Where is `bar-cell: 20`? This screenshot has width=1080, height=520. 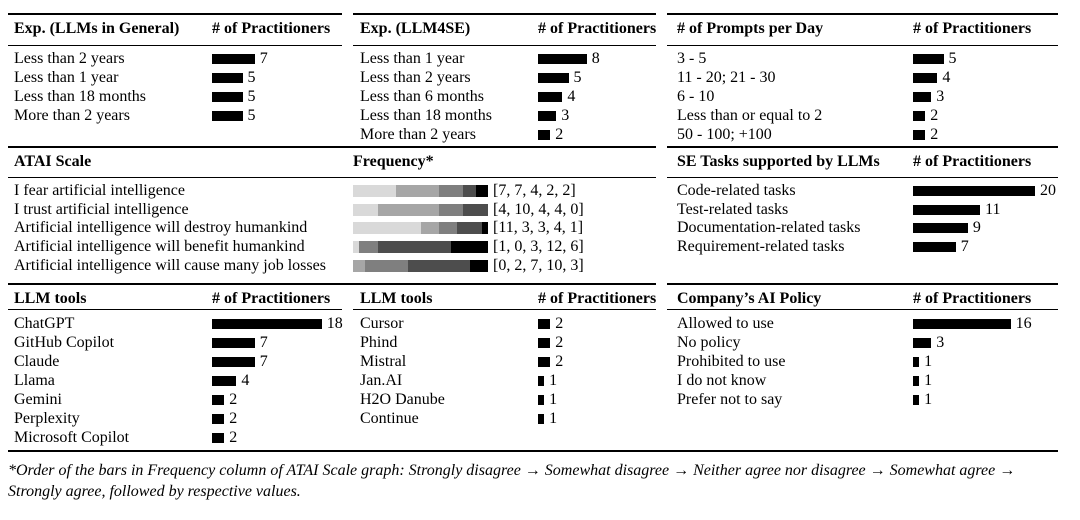 bar-cell: 20 is located at coordinates (984, 191).